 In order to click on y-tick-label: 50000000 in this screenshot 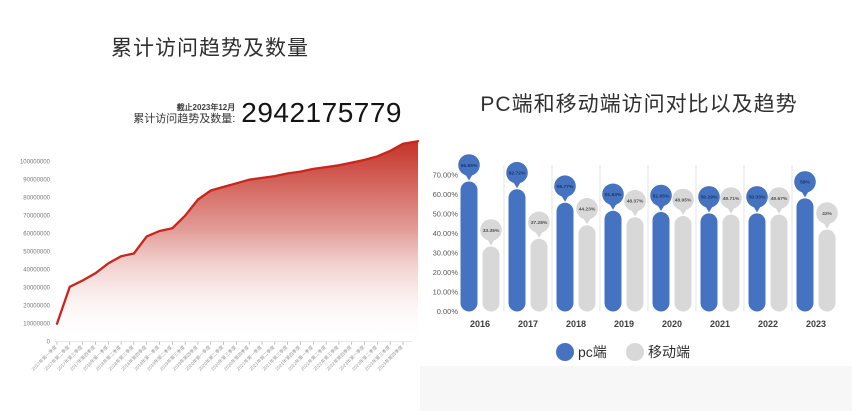, I will do `click(36, 253)`.